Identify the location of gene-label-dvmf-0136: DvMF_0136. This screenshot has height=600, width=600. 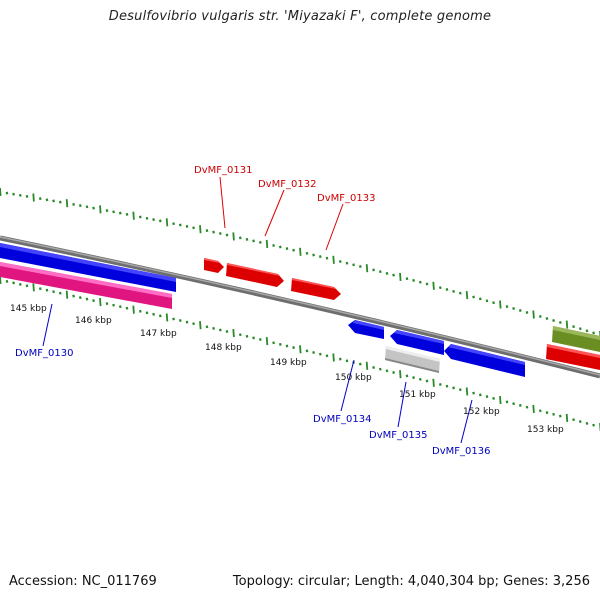
(461, 451).